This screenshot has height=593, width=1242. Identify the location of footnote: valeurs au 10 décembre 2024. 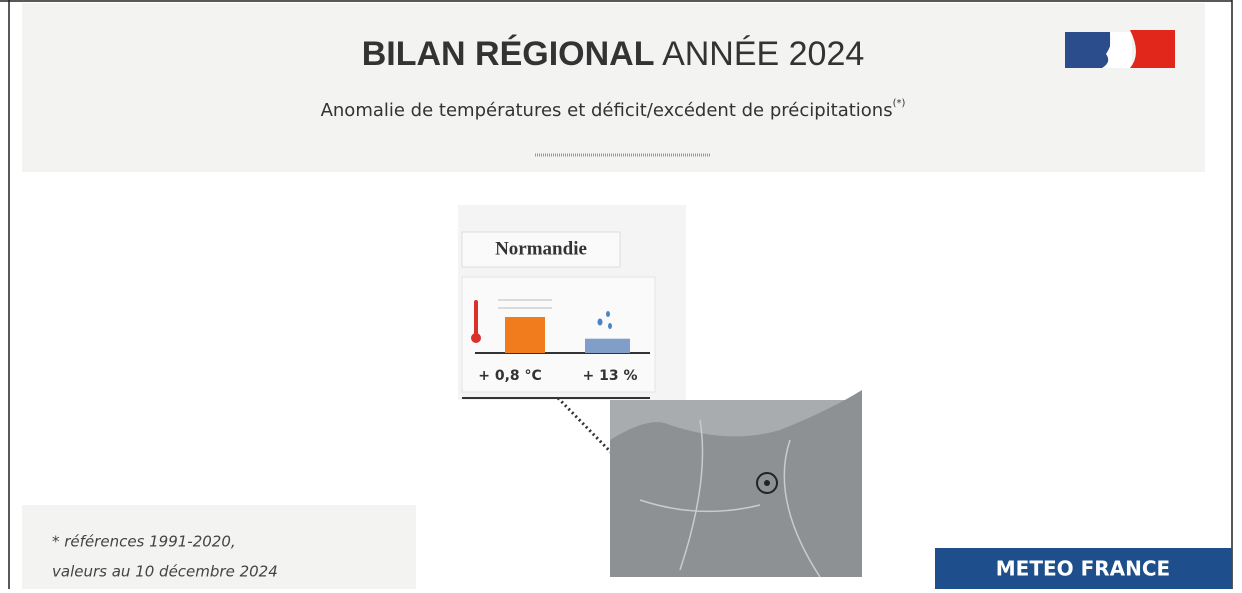
(165, 572).